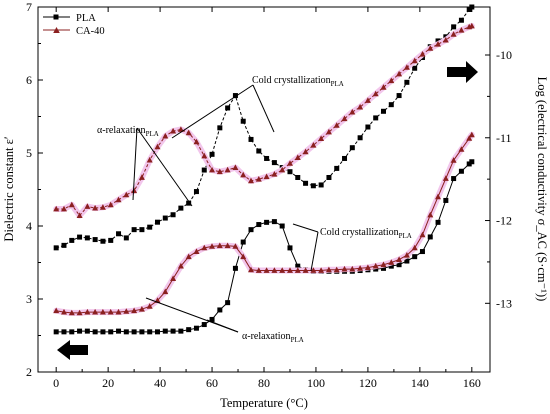 The width and height of the screenshot is (550, 414). I want to click on pointer-cold-crystallization-top, so click(263, 108).